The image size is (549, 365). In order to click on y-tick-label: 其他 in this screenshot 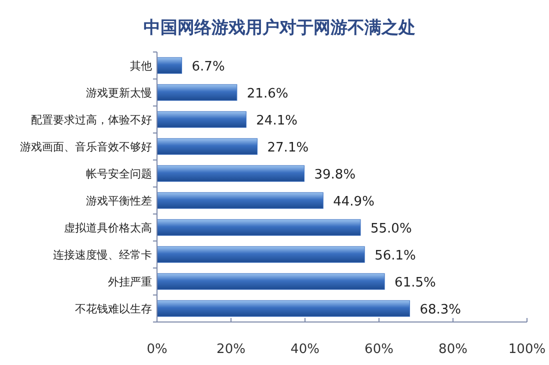, I will do `click(141, 66)`.